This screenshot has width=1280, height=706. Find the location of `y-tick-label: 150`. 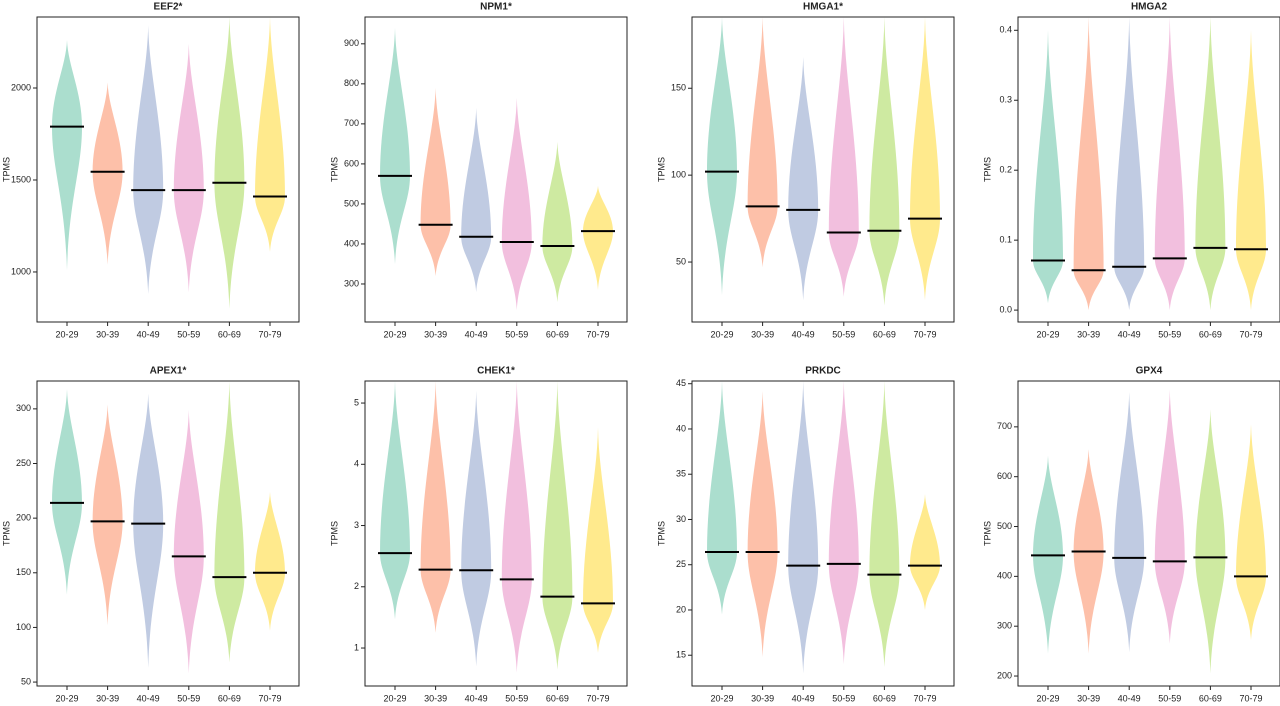

y-tick-label: 150 is located at coordinates (678, 88).